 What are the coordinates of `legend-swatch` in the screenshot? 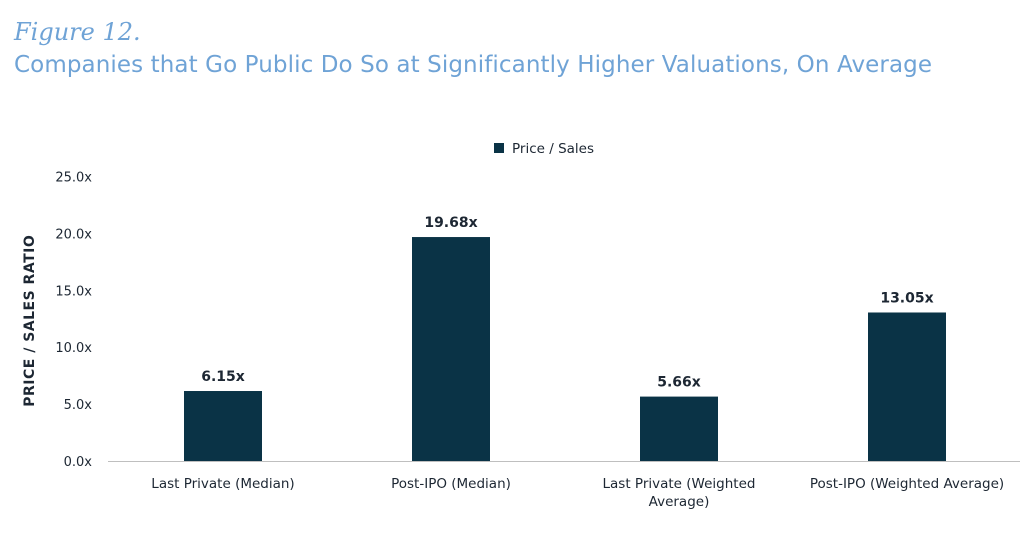 It's located at (499, 148).